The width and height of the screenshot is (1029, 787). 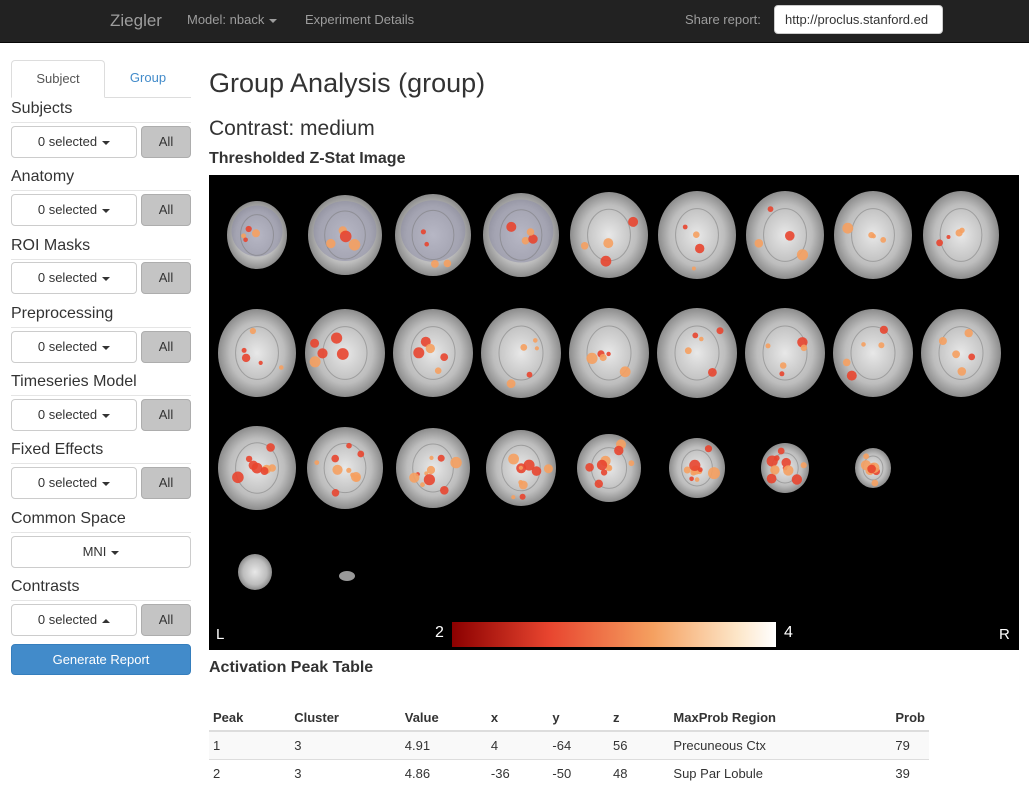 I want to click on colorbar-min-label: 2, so click(x=439, y=633).